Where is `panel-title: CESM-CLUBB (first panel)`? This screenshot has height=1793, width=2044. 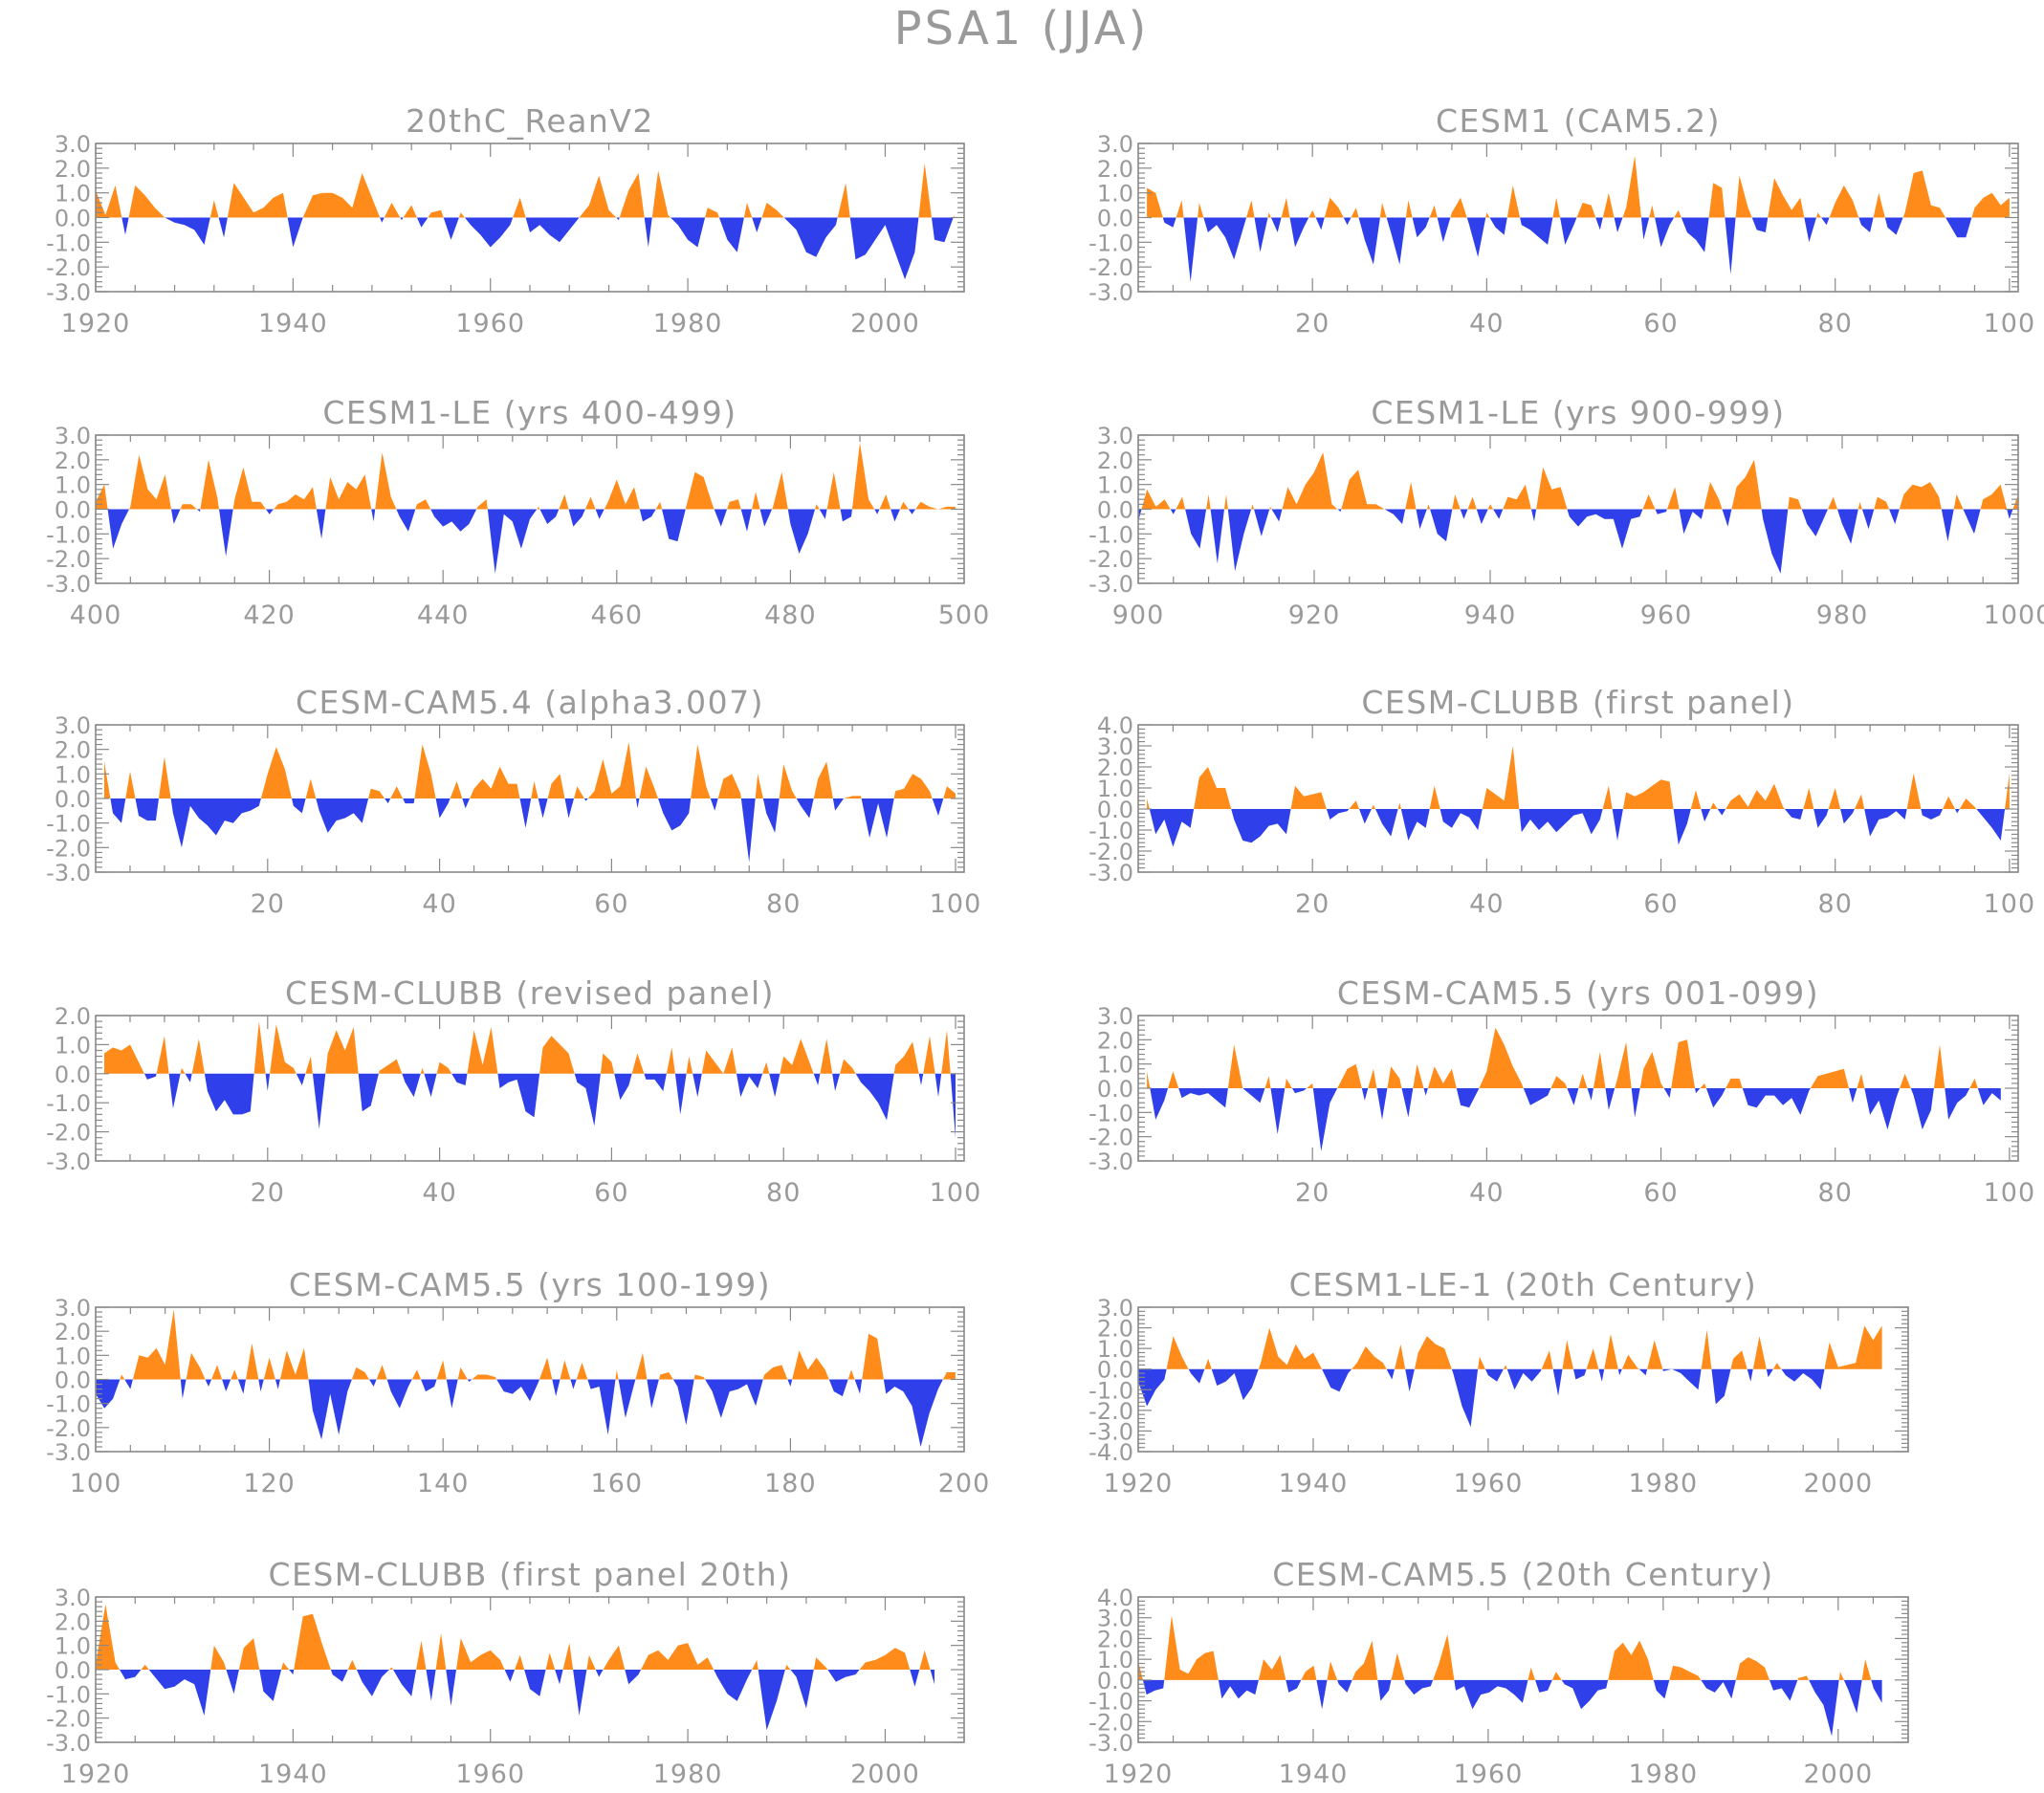
panel-title: CESM-CLUBB (first panel) is located at coordinates (1577, 702).